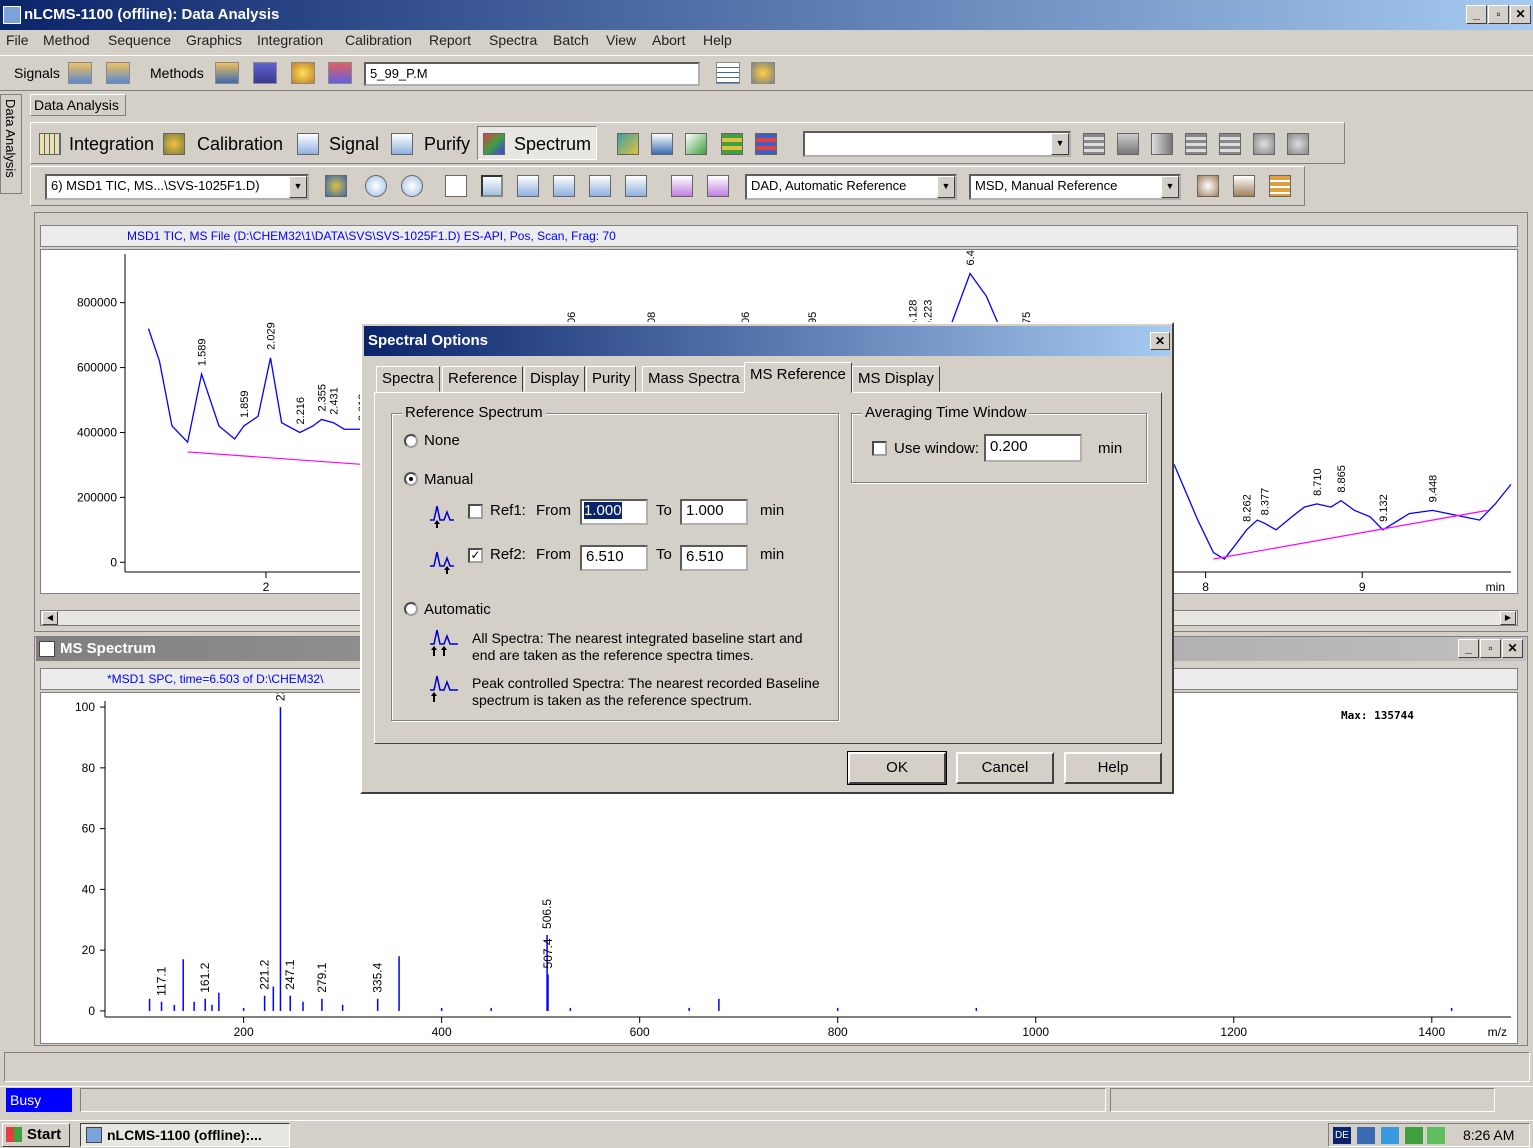 The width and height of the screenshot is (1533, 1148). I want to click on spectrum-mode-icon, so click(492, 186).